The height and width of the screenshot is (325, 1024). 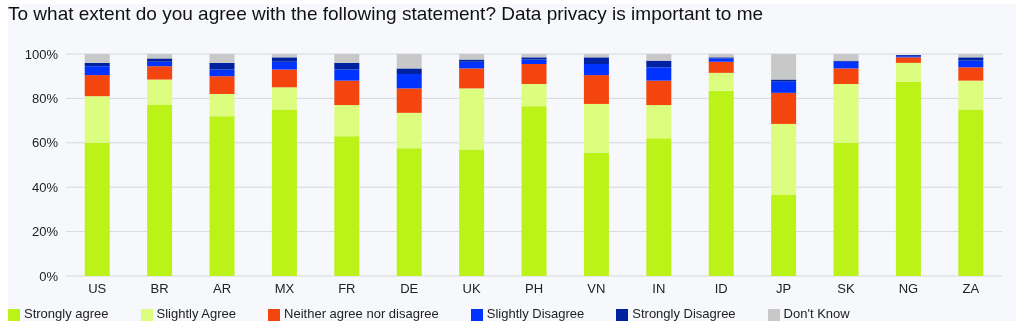 I want to click on x-tick-label: NG, so click(x=908, y=289).